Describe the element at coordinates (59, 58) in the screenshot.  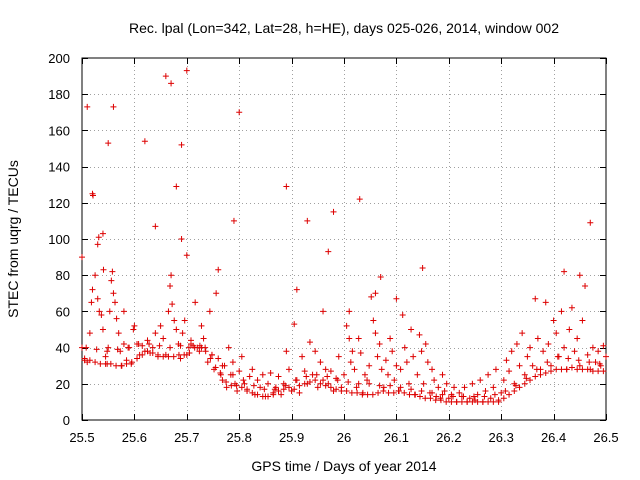
I see `y-tick-label: 200` at that location.